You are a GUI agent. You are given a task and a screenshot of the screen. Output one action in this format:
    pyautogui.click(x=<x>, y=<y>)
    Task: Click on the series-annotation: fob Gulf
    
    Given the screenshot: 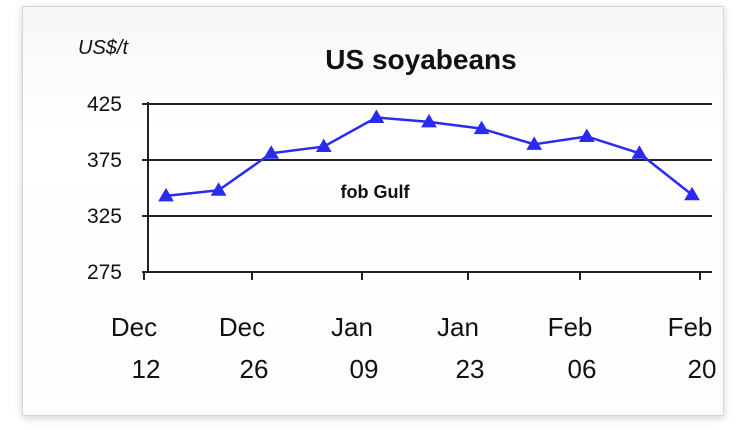 What is the action you would take?
    pyautogui.click(x=376, y=192)
    